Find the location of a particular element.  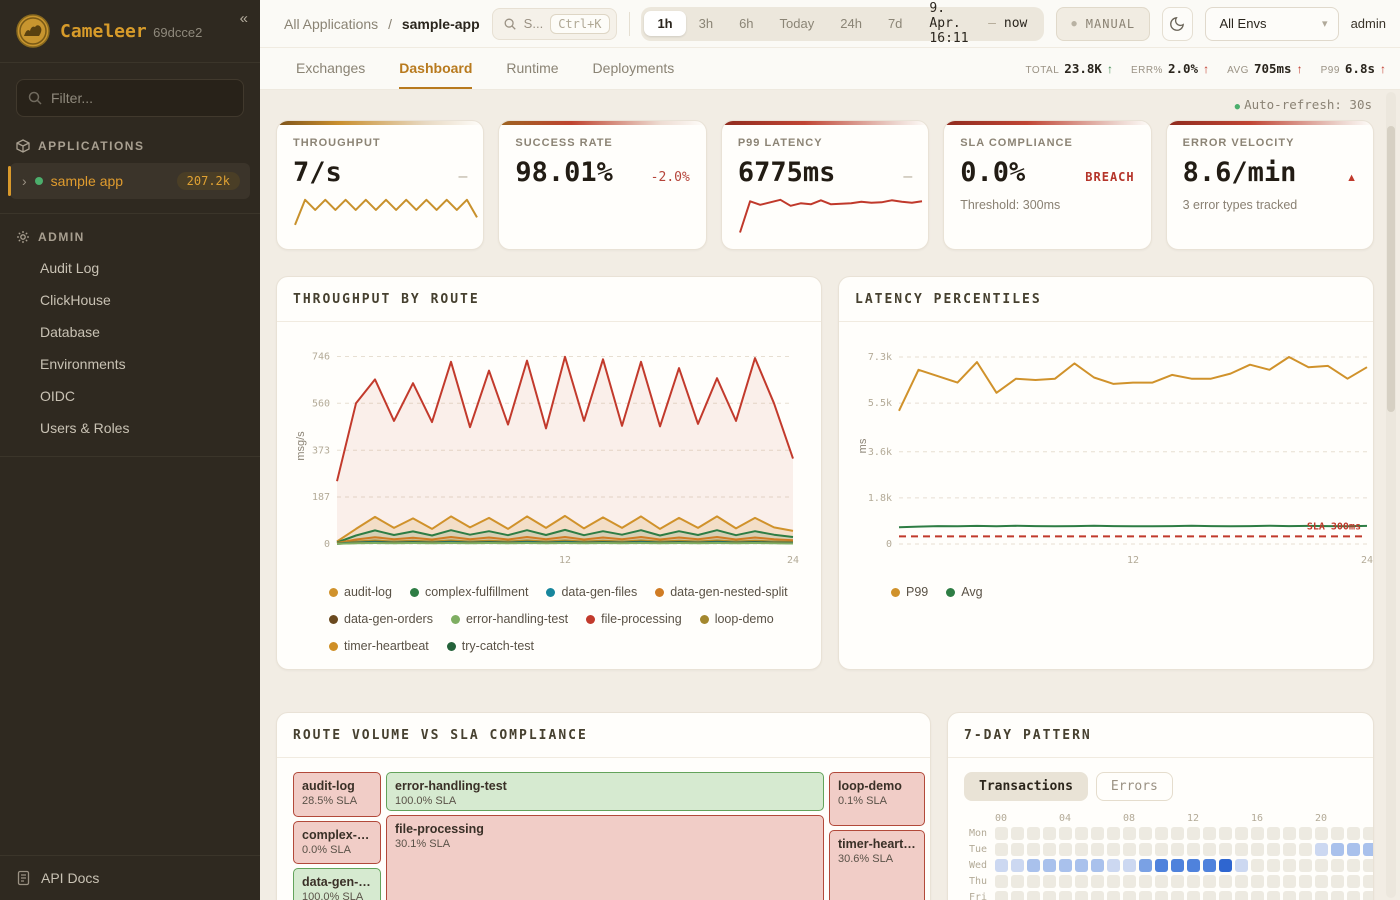

time-range-today: Today is located at coordinates (797, 23).